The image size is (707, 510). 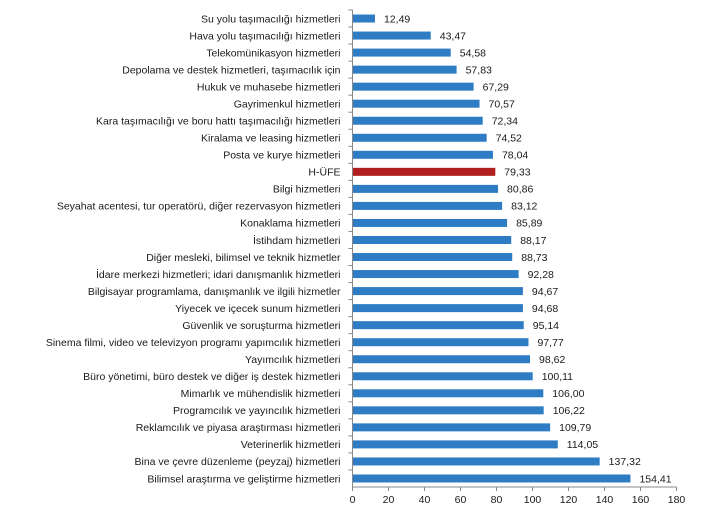 I want to click on category-label: Konaklama hizmetleri, so click(x=290, y=224).